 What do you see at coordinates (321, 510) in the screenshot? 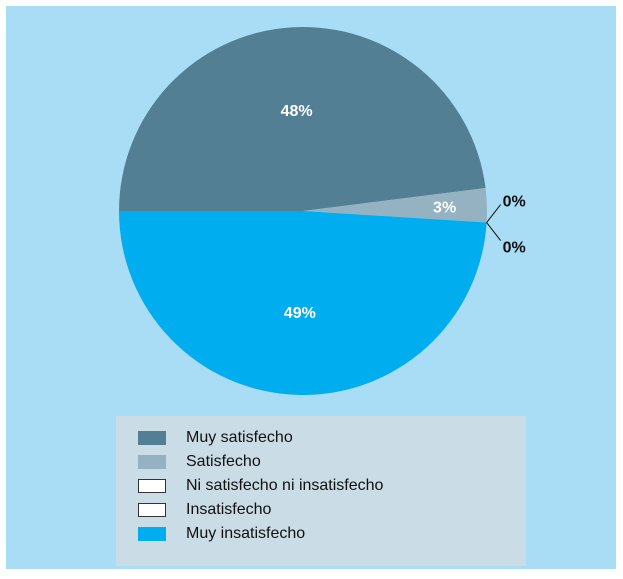
I see `legend-item-insatisfecho: Insatisfecho` at bounding box center [321, 510].